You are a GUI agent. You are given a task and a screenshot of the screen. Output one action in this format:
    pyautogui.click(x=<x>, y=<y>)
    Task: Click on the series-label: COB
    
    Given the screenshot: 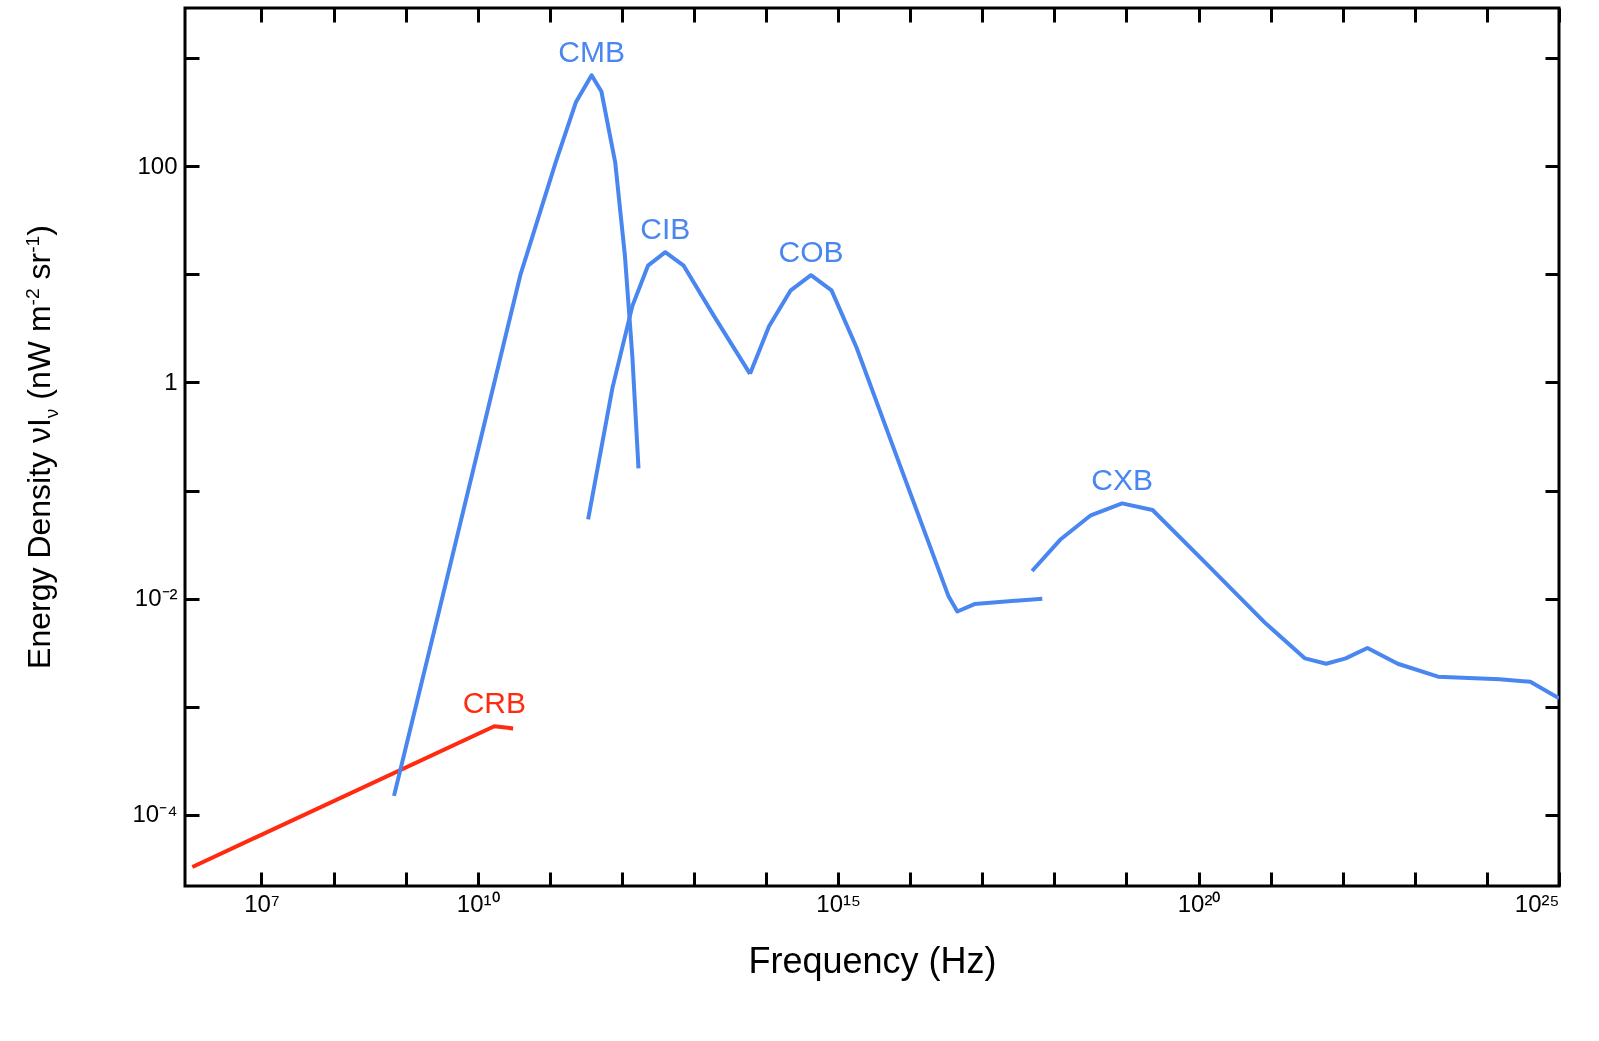 What is the action you would take?
    pyautogui.click(x=811, y=252)
    